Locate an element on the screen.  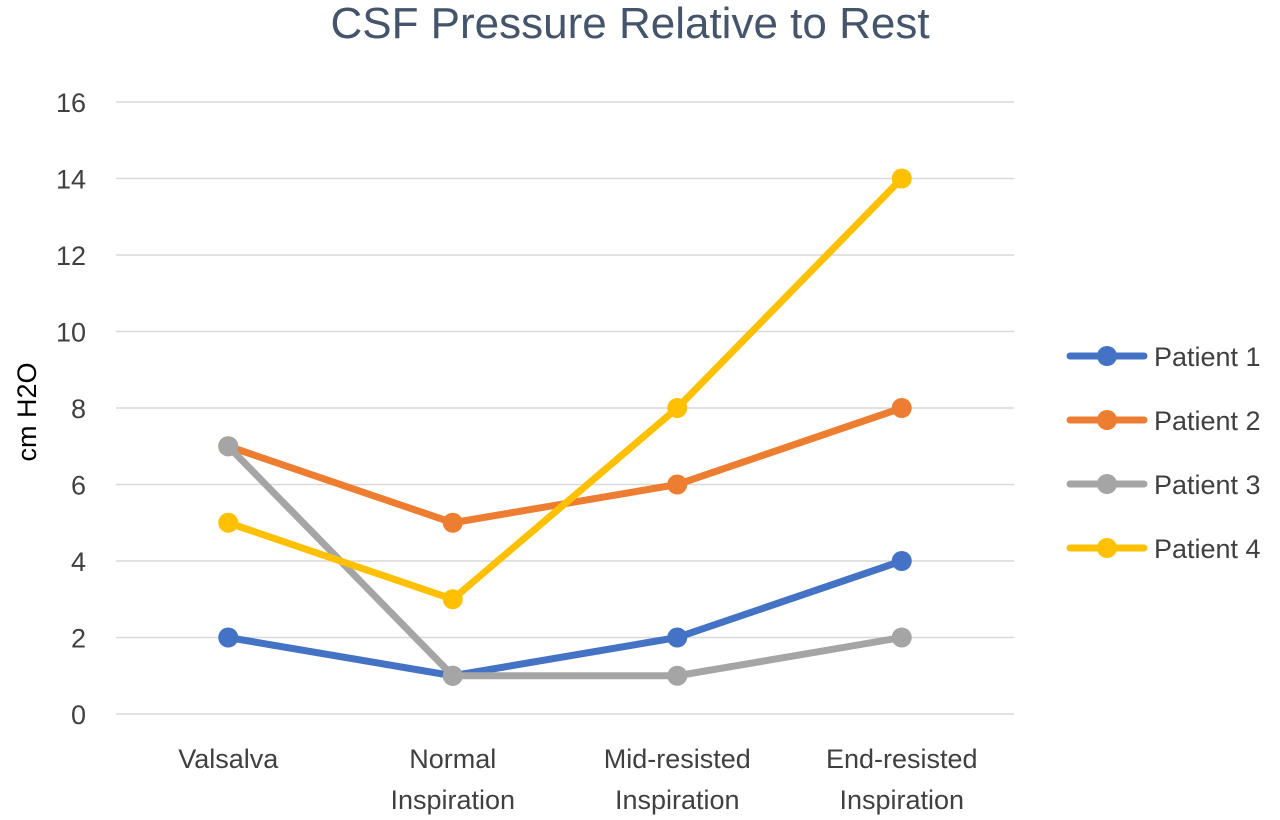
x-tick-label-line: Normal is located at coordinates (452, 759).